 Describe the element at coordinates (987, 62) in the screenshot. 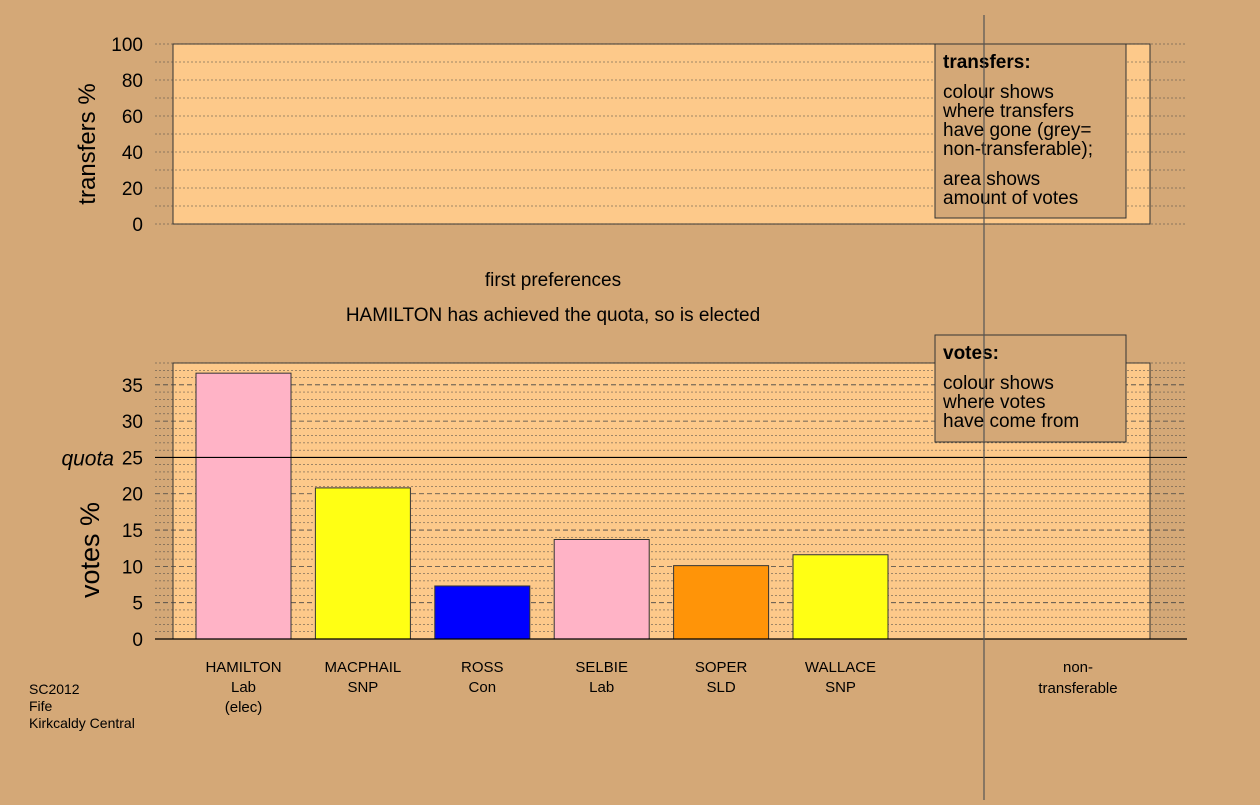

I see `transfers-legend-title: transfers:` at that location.